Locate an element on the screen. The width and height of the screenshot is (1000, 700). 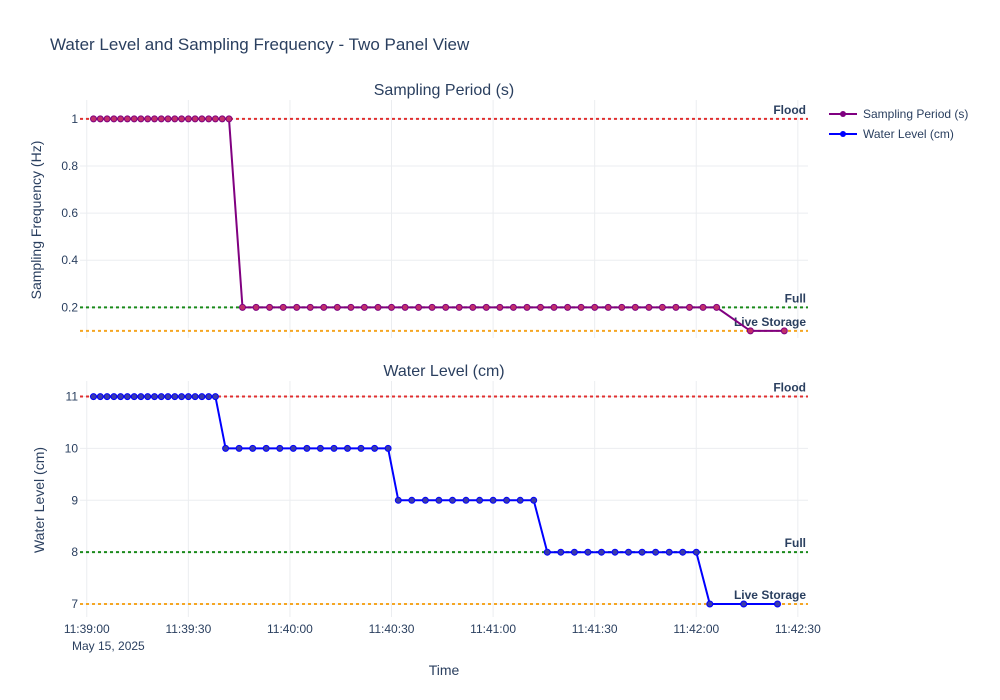
y-tick-label: 0.8 is located at coordinates (69, 166).